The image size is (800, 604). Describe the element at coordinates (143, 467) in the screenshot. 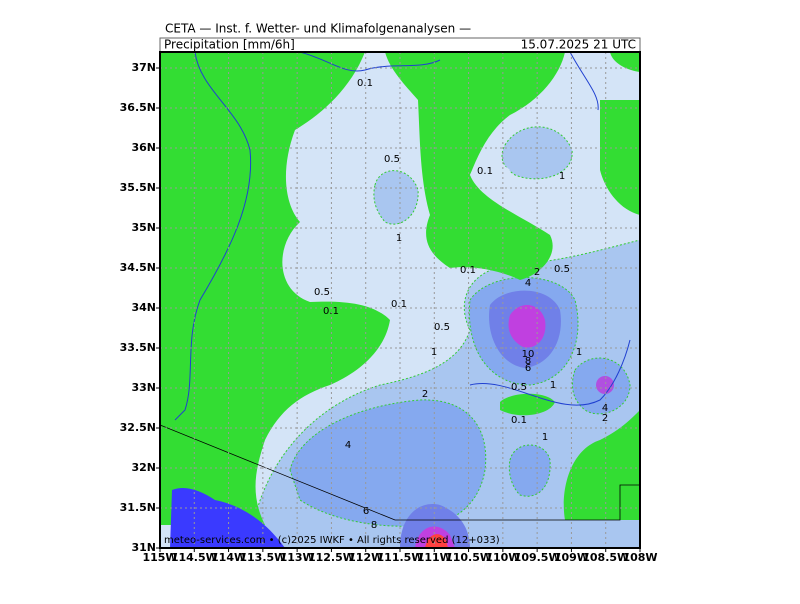

I see `lat-tick-label: 32N` at that location.